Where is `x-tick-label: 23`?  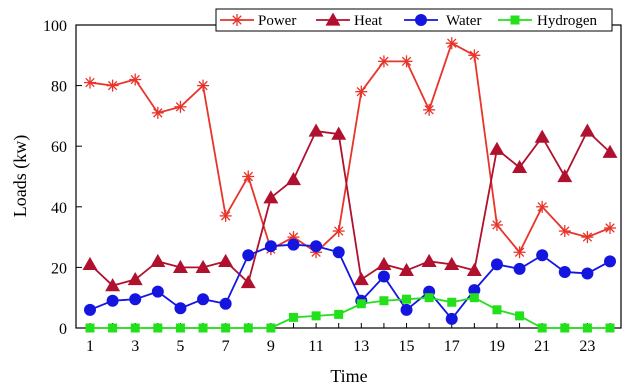 x-tick-label: 23 is located at coordinates (587, 346).